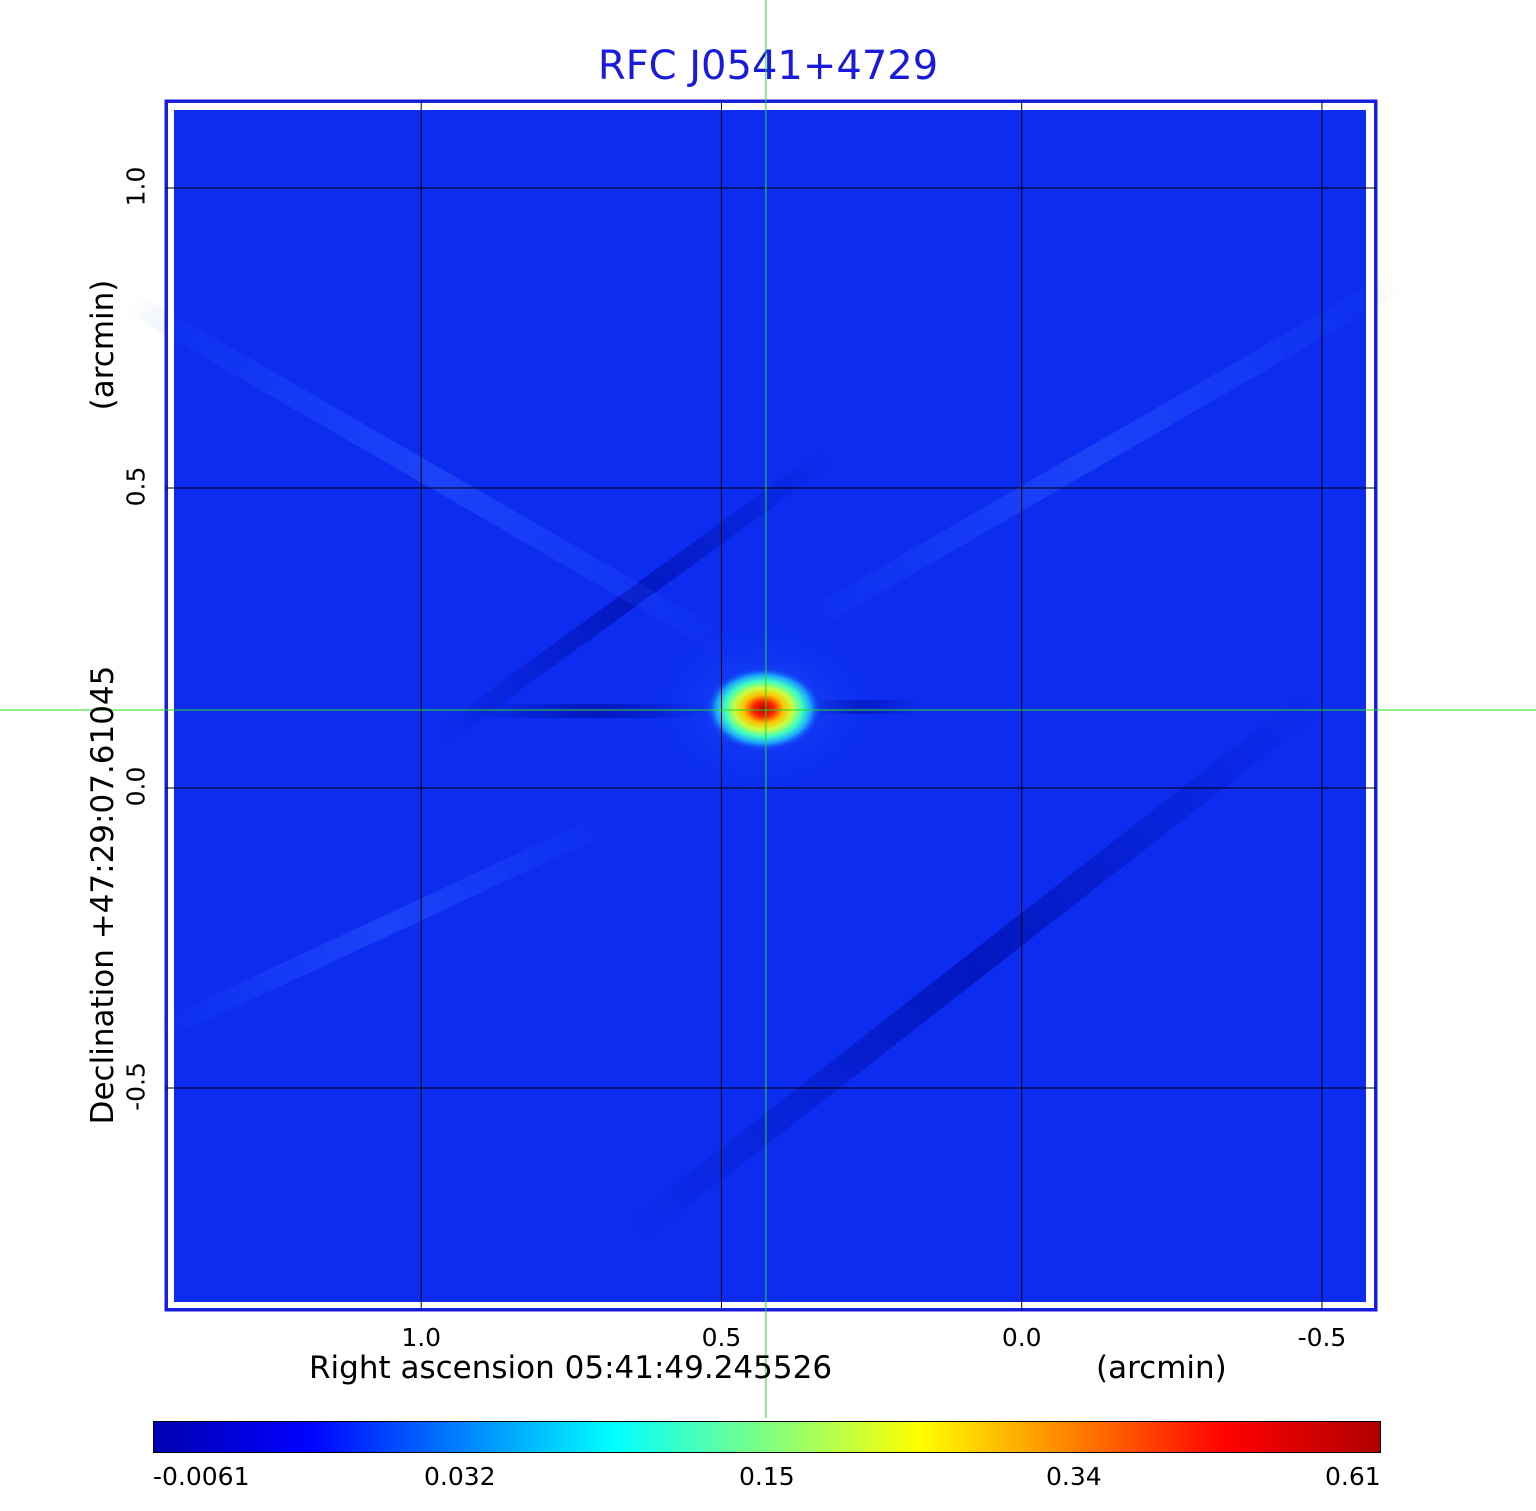 Image resolution: width=1536 pixels, height=1511 pixels. Describe the element at coordinates (1322, 1337) in the screenshot. I see `x-tick-label: -0.5` at that location.